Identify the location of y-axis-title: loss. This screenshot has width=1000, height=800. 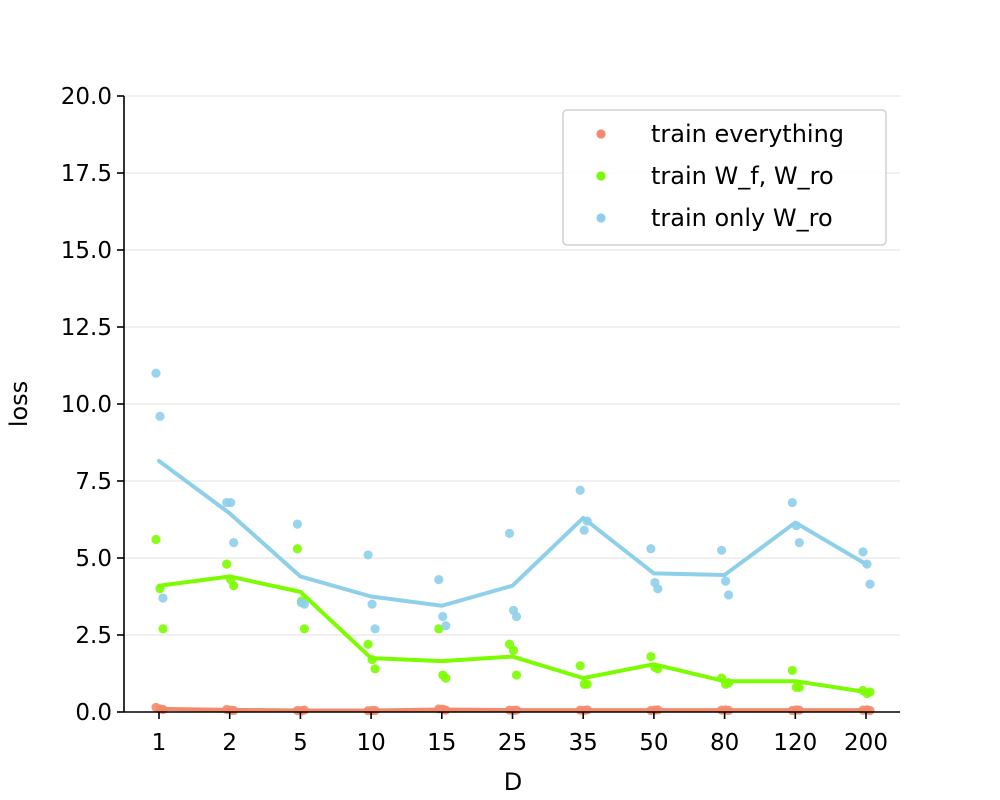
(19, 404).